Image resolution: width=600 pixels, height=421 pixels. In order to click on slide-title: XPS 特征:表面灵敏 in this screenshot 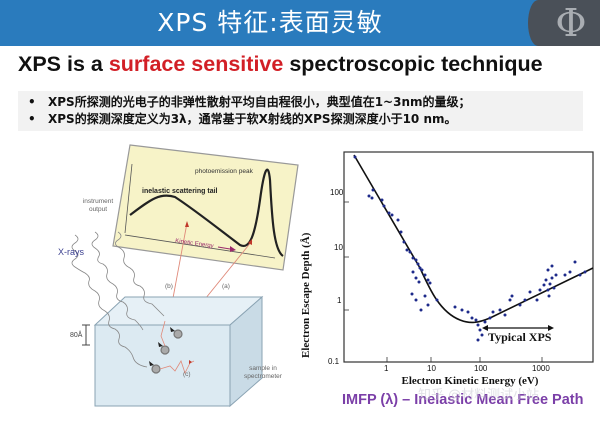, I will do `click(270, 22)`.